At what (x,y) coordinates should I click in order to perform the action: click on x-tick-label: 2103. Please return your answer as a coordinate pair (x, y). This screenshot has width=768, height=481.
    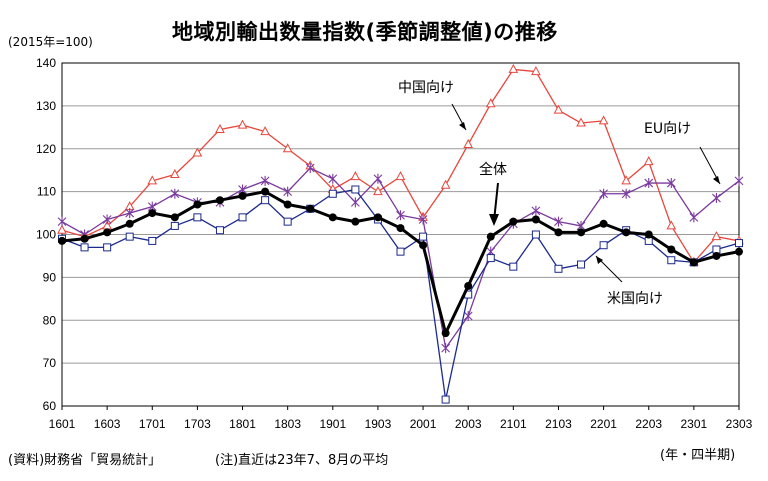
    Looking at the image, I should click on (558, 424).